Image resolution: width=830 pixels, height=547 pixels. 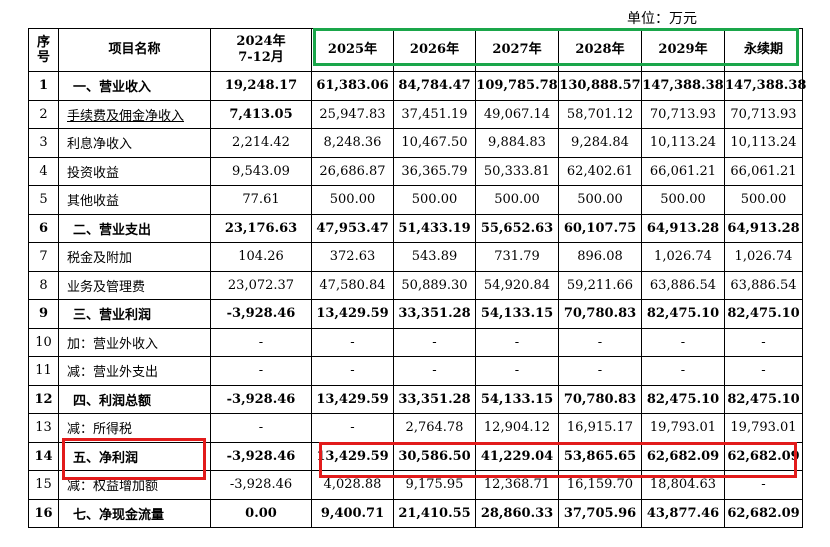 What do you see at coordinates (352, 228) in the screenshot?
I see `row-value-cell: 47,953.47` at bounding box center [352, 228].